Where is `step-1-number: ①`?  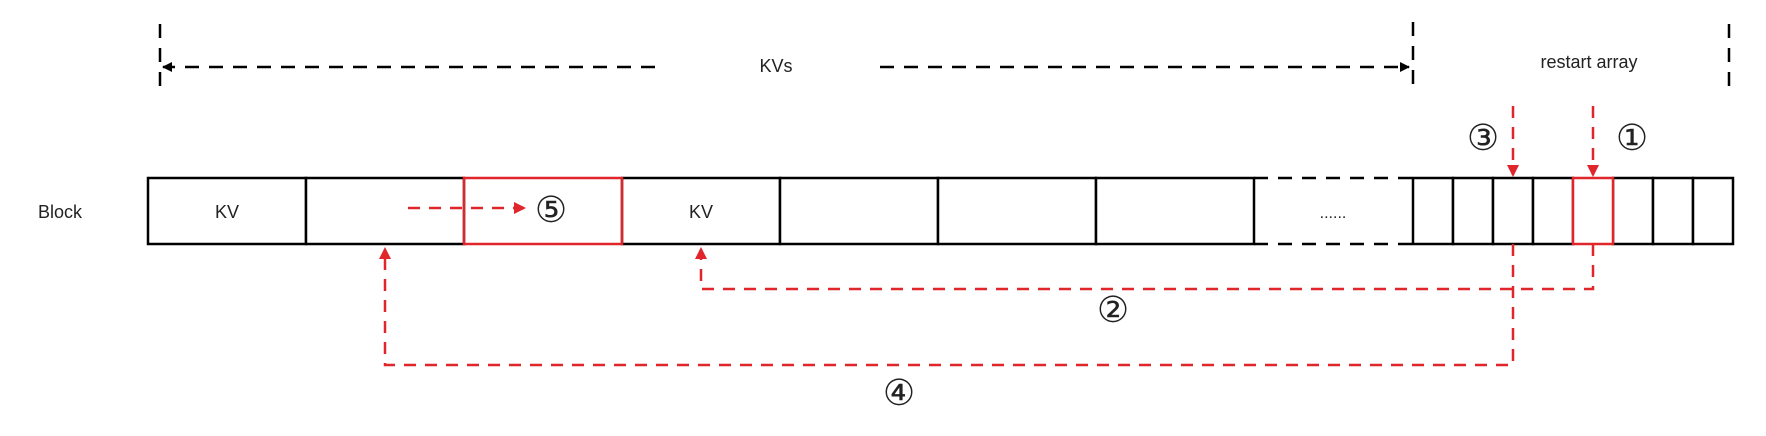
step-1-number: ① is located at coordinates (1632, 137).